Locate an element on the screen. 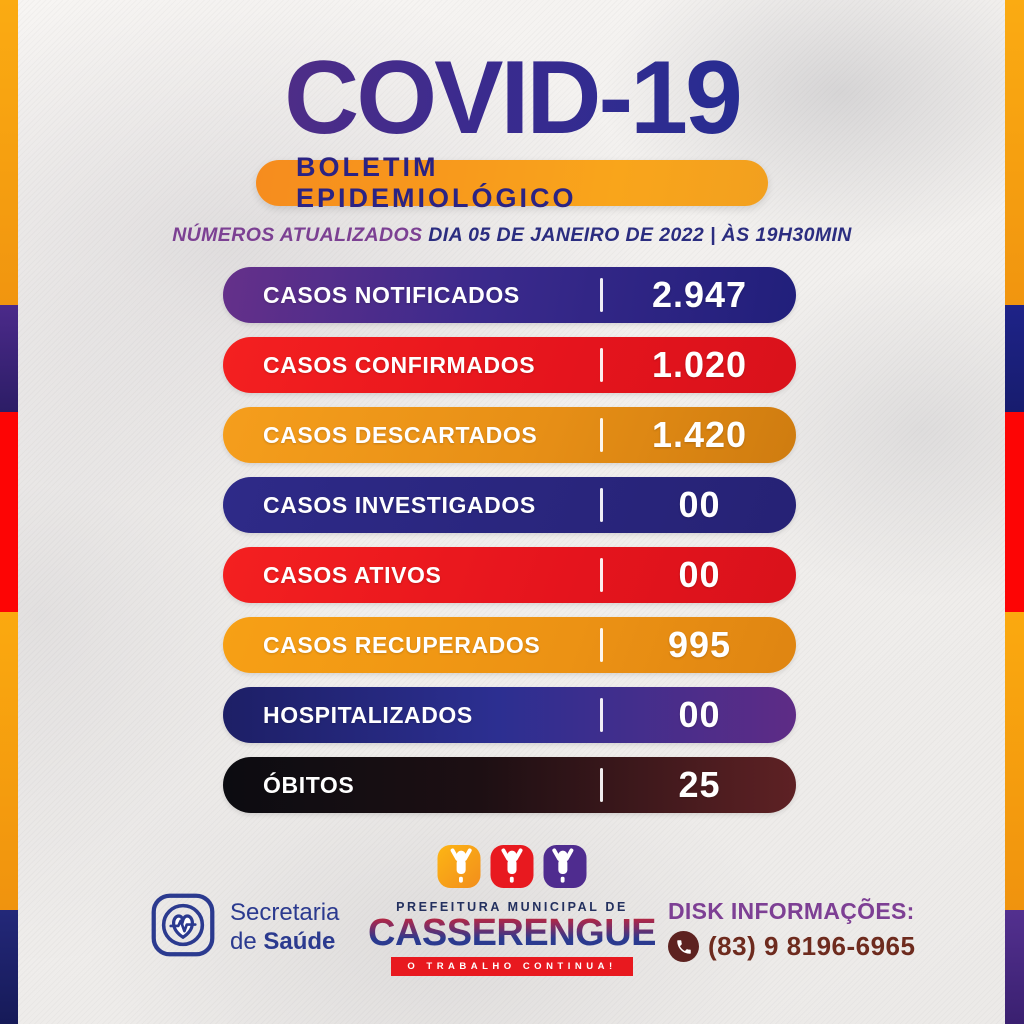  heart-ecg-icon is located at coordinates (183, 927).